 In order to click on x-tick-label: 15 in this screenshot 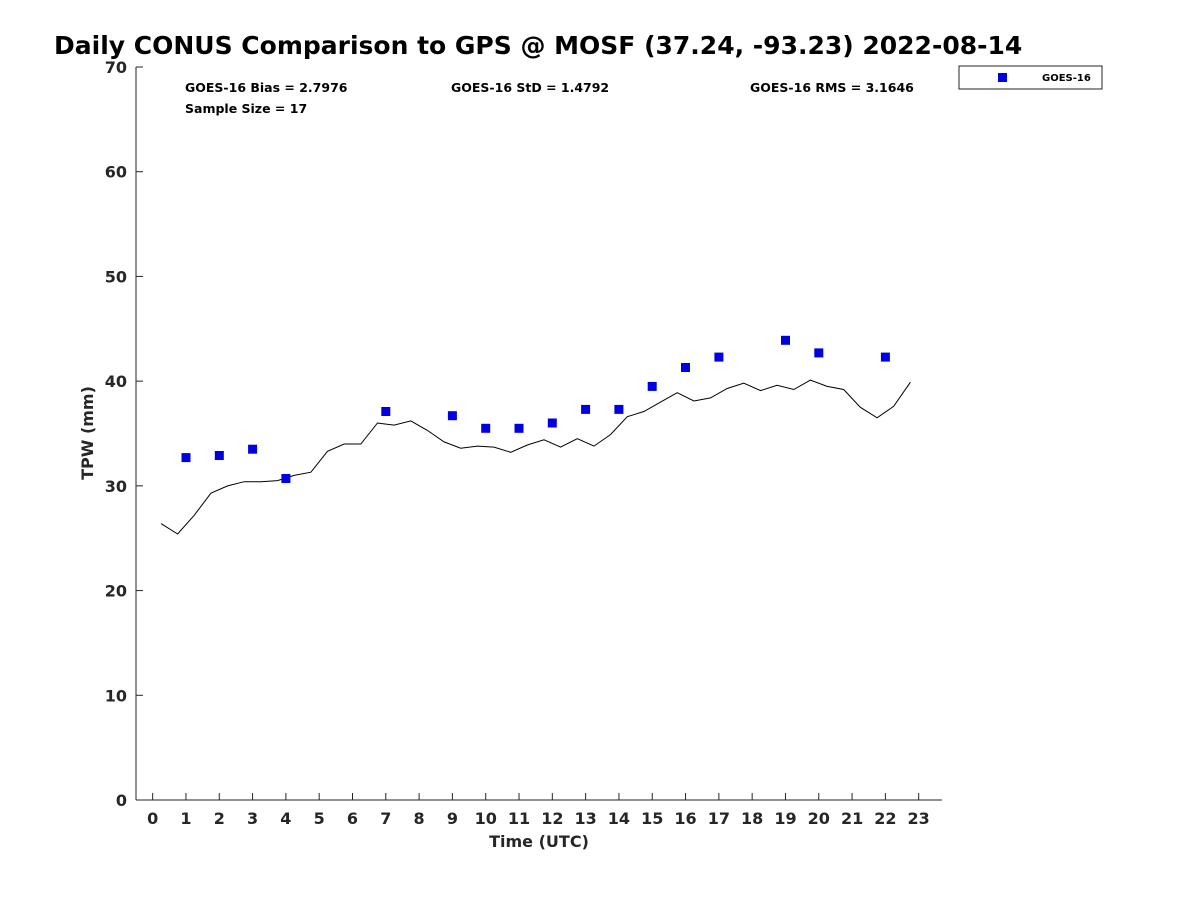, I will do `click(652, 818)`.